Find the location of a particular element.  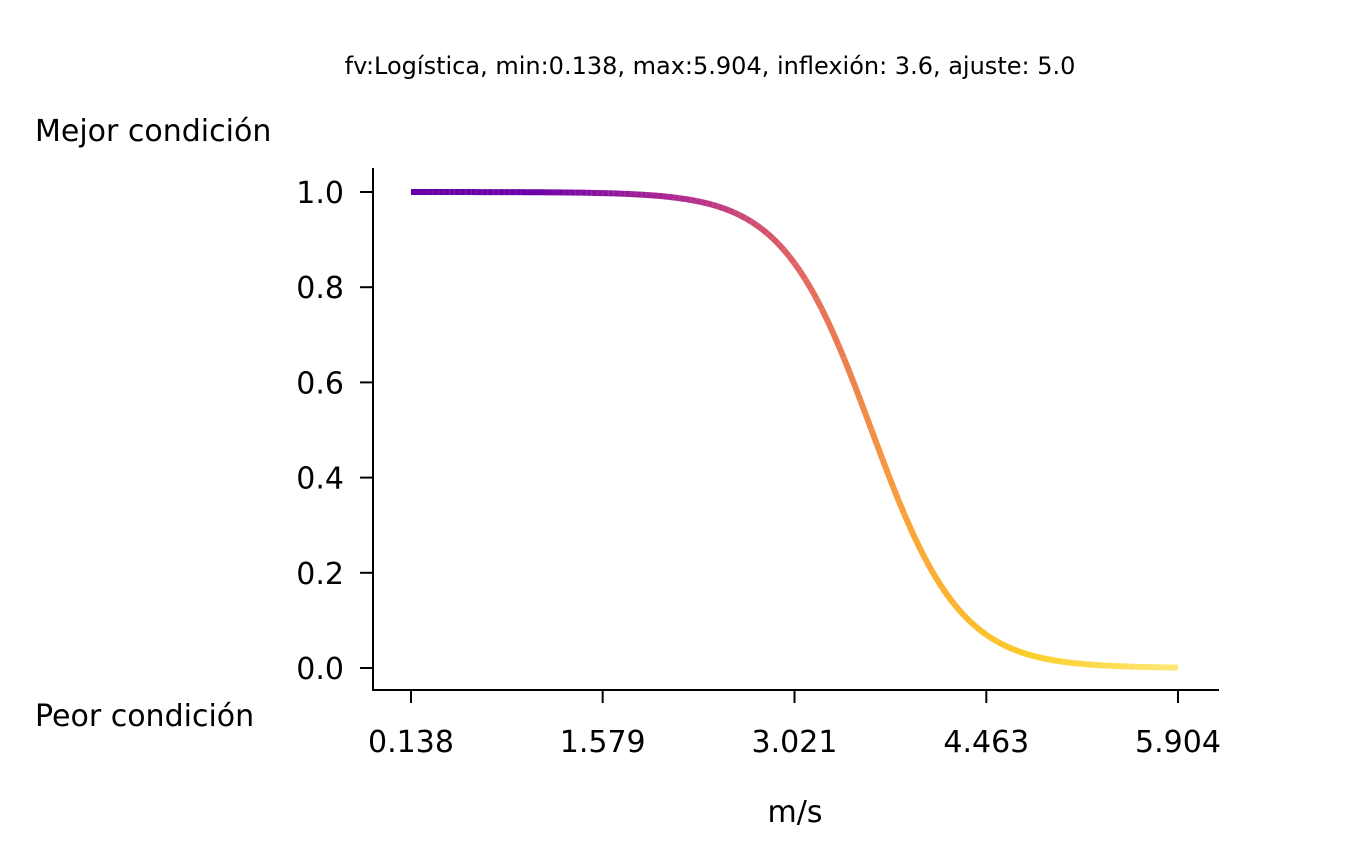

y-tick-label: 1.0 is located at coordinates (320, 193).